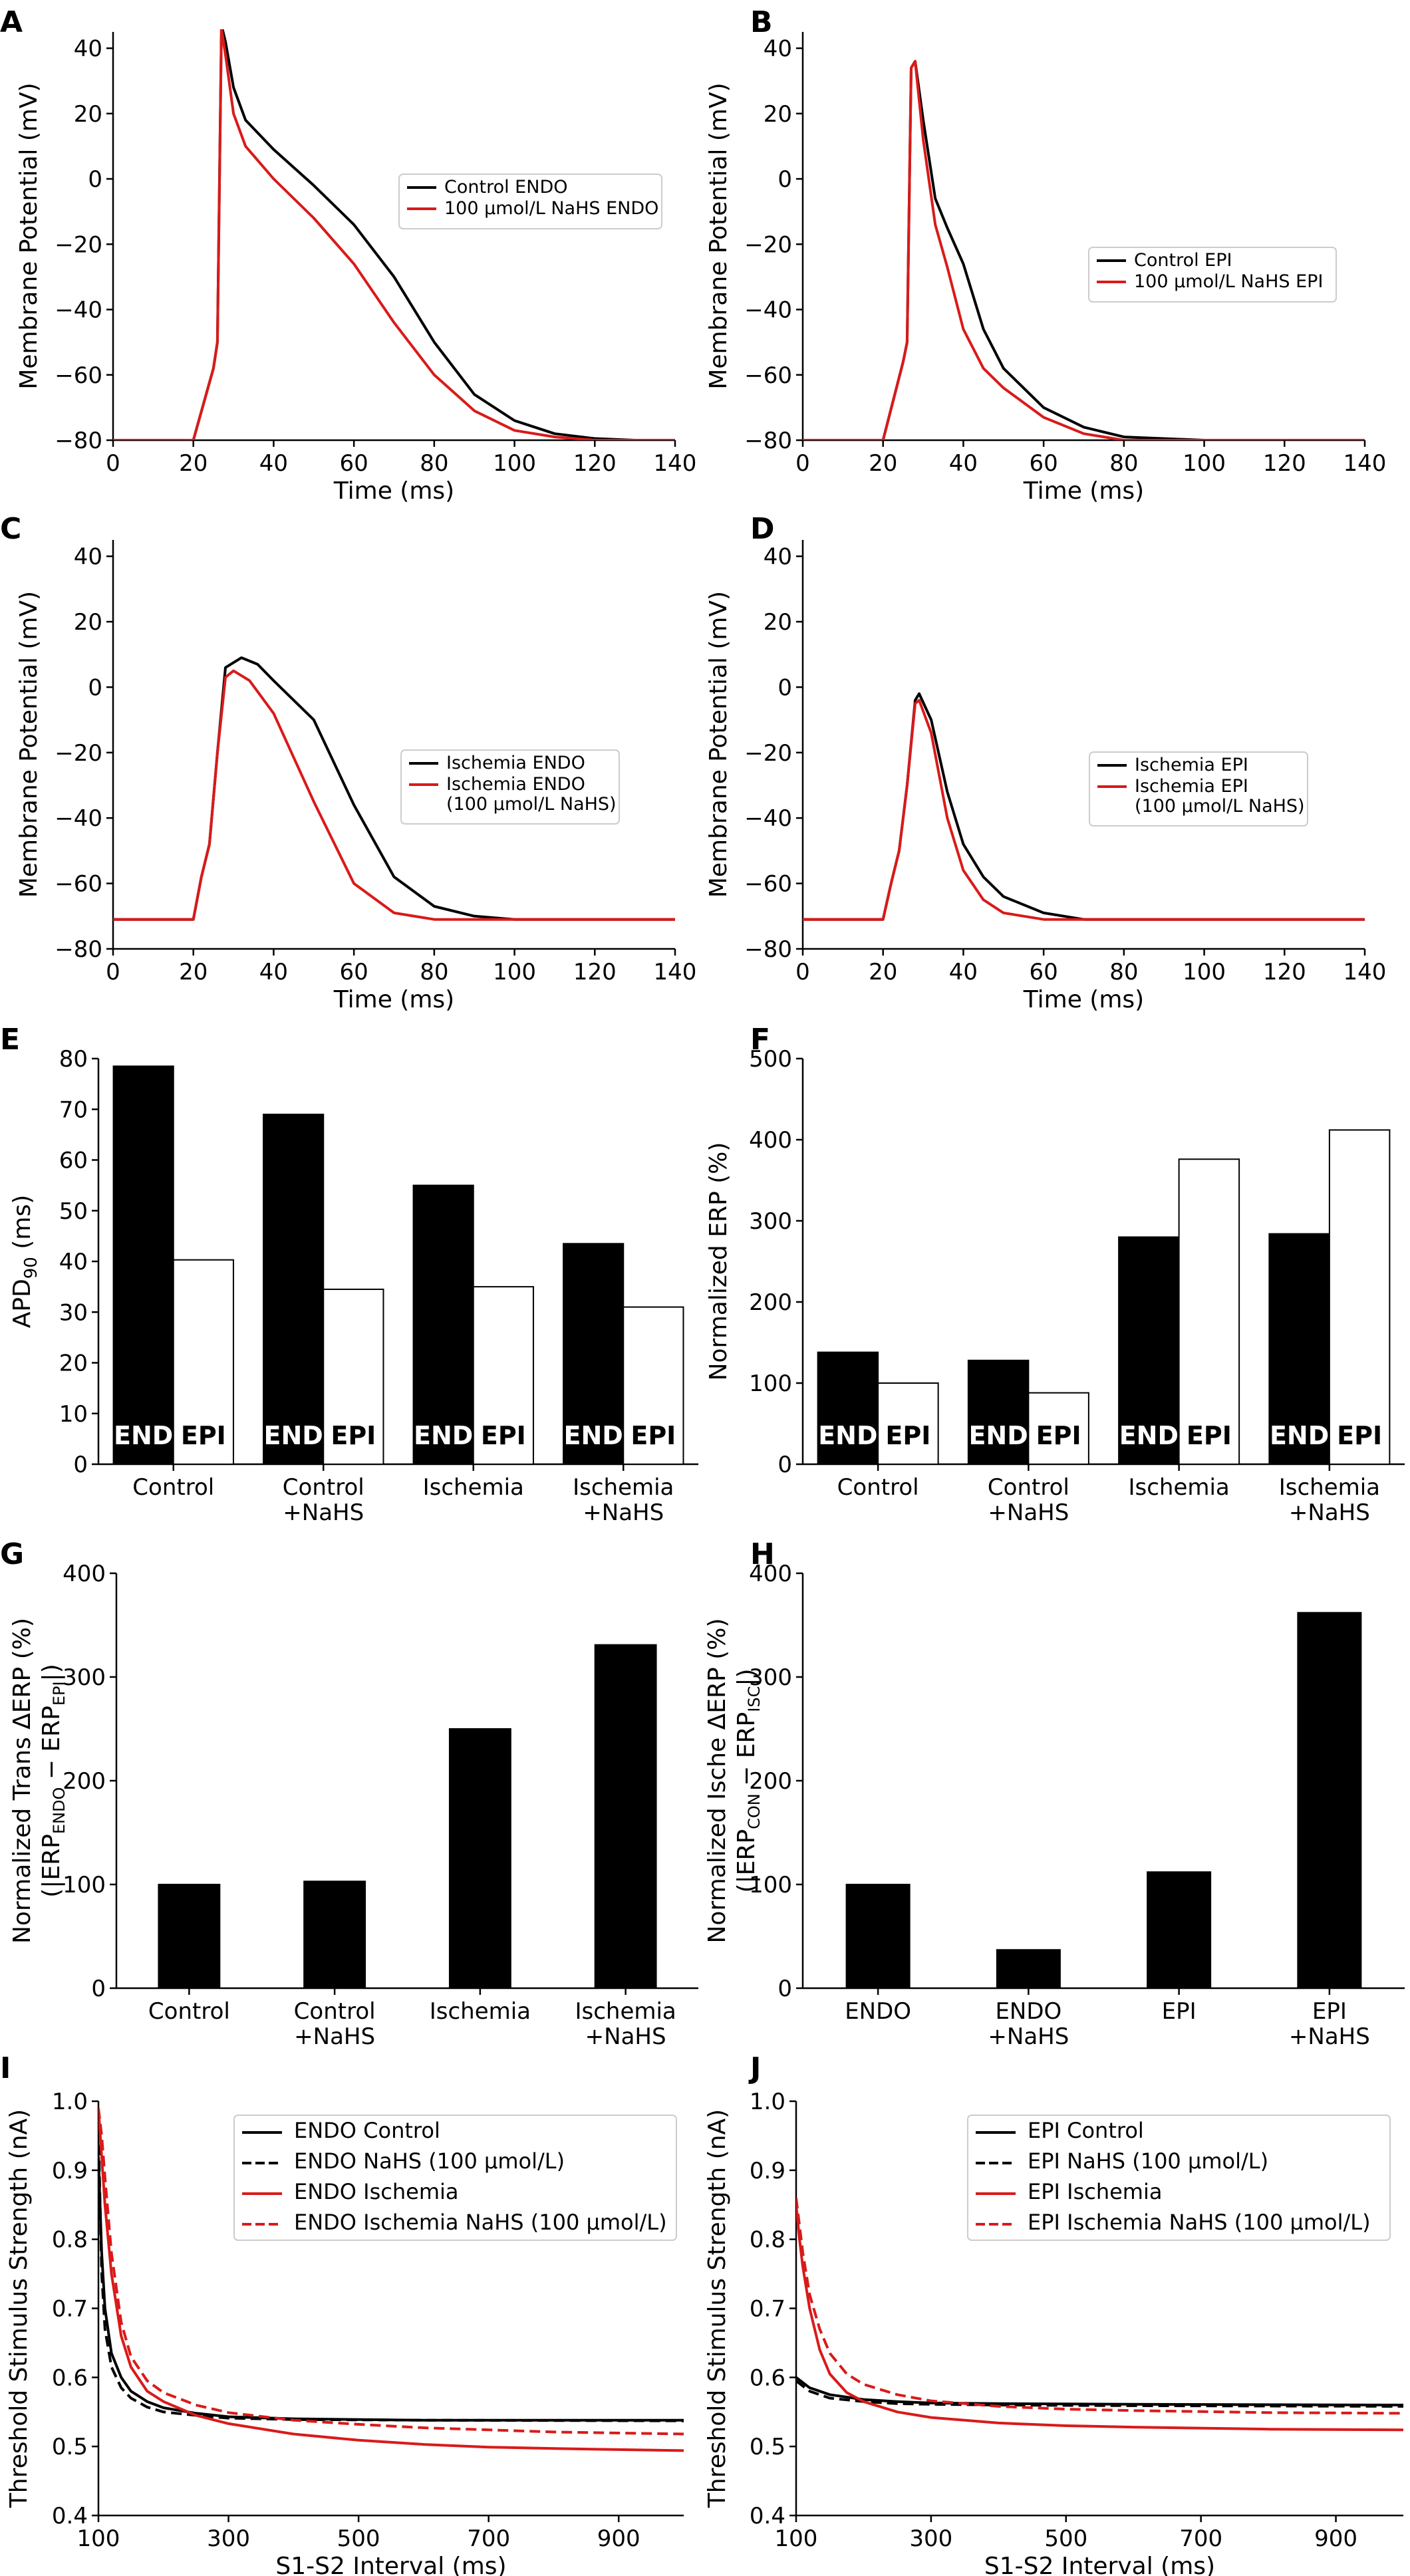 The width and height of the screenshot is (1410, 2576). Describe the element at coordinates (770, 1059) in the screenshot. I see `y-tick-label: 500` at that location.